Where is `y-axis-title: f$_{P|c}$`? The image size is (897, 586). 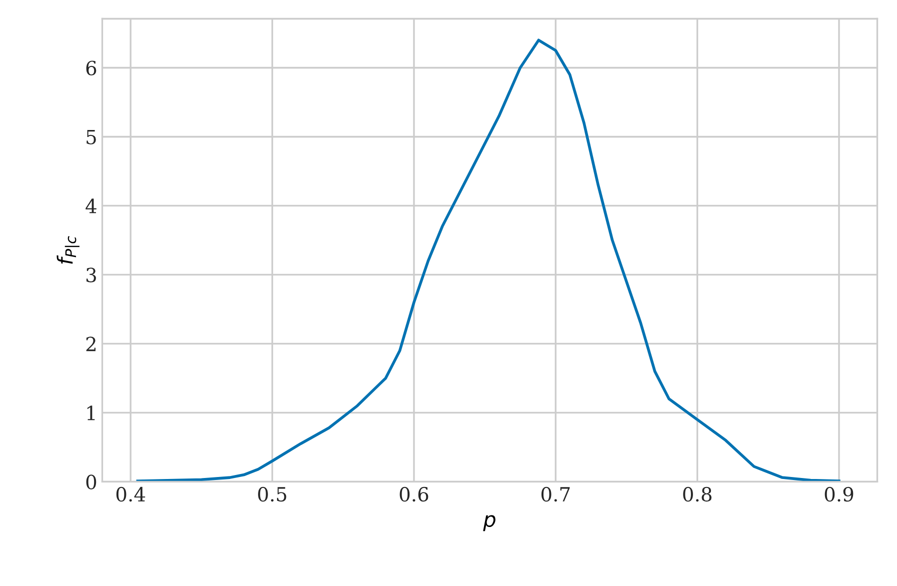 y-axis-title: f$_{P|c}$ is located at coordinates (68, 250).